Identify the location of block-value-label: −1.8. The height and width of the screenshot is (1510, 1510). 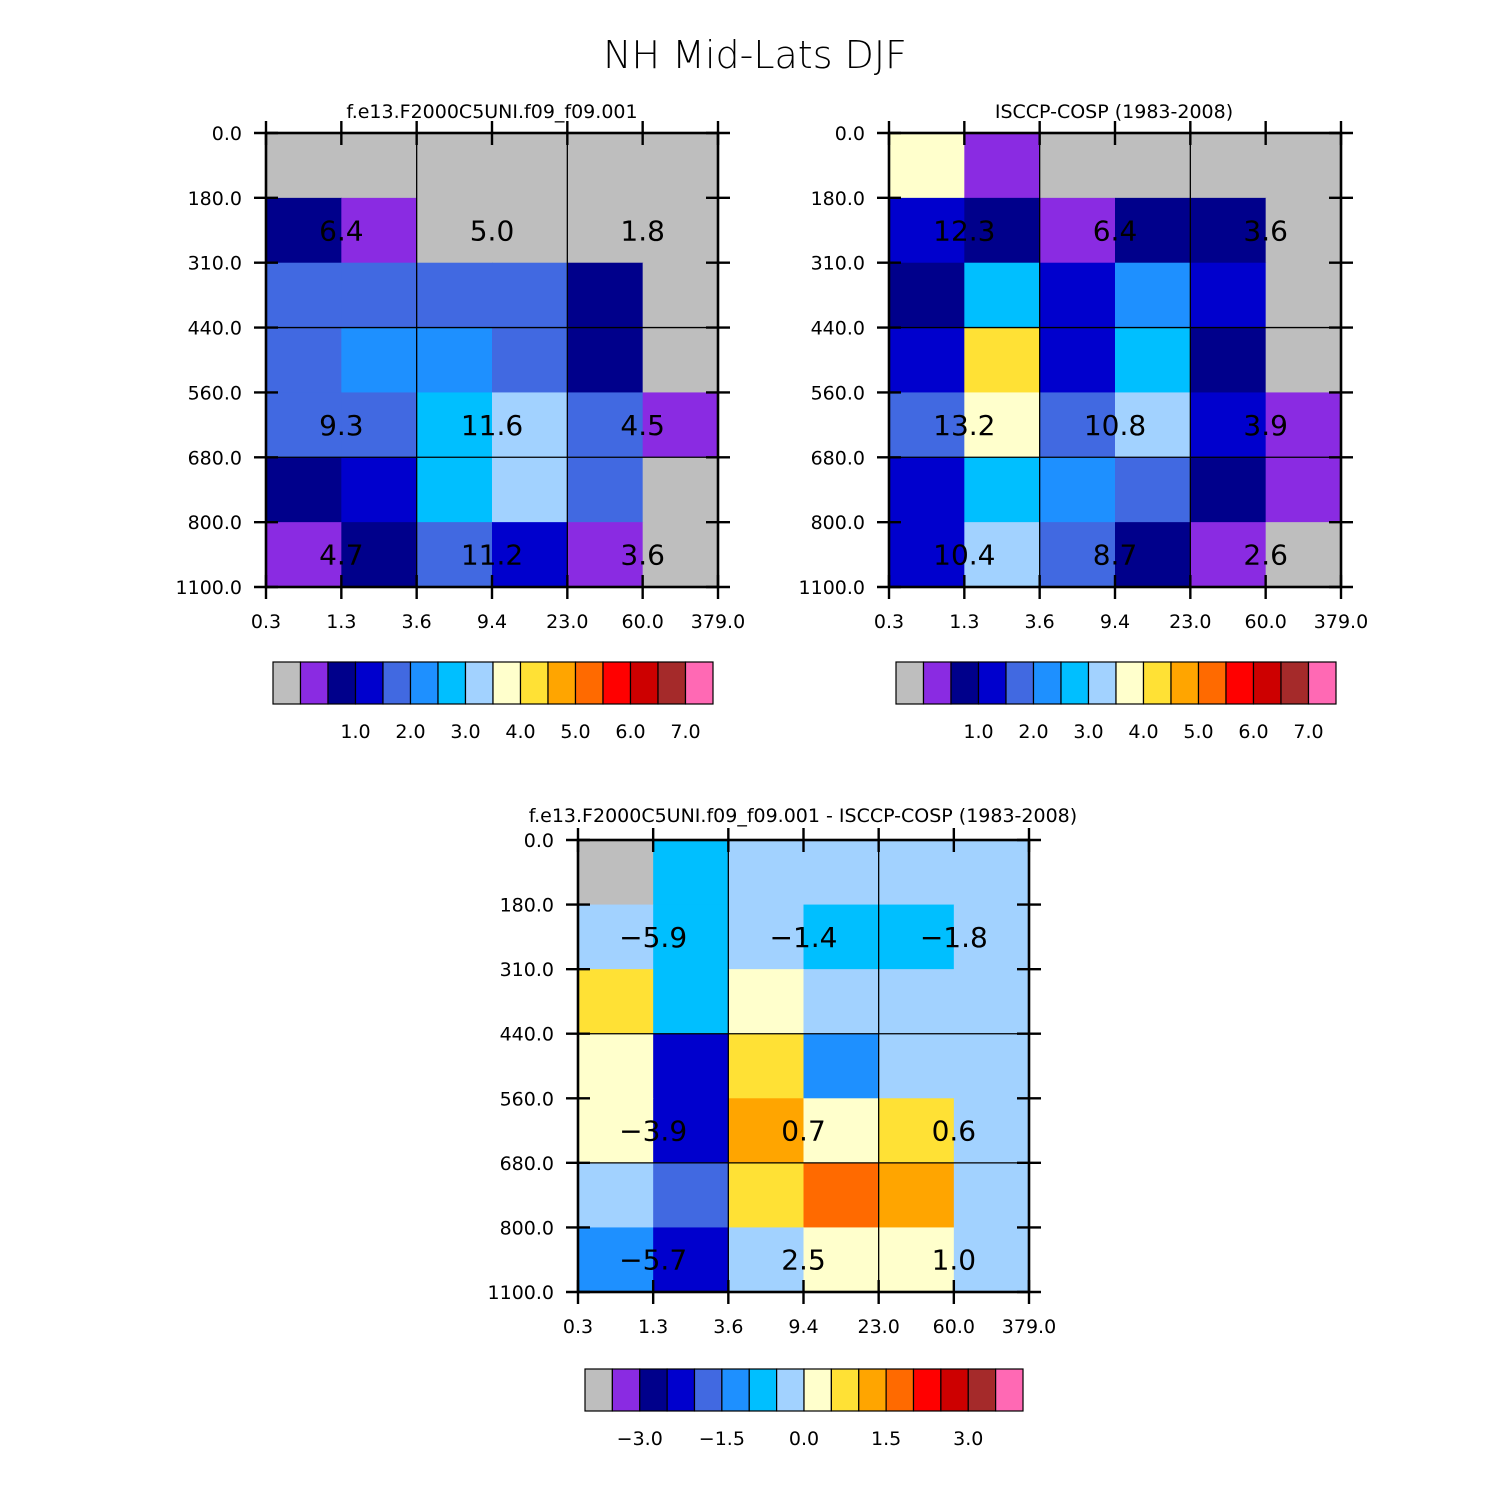
(954, 937).